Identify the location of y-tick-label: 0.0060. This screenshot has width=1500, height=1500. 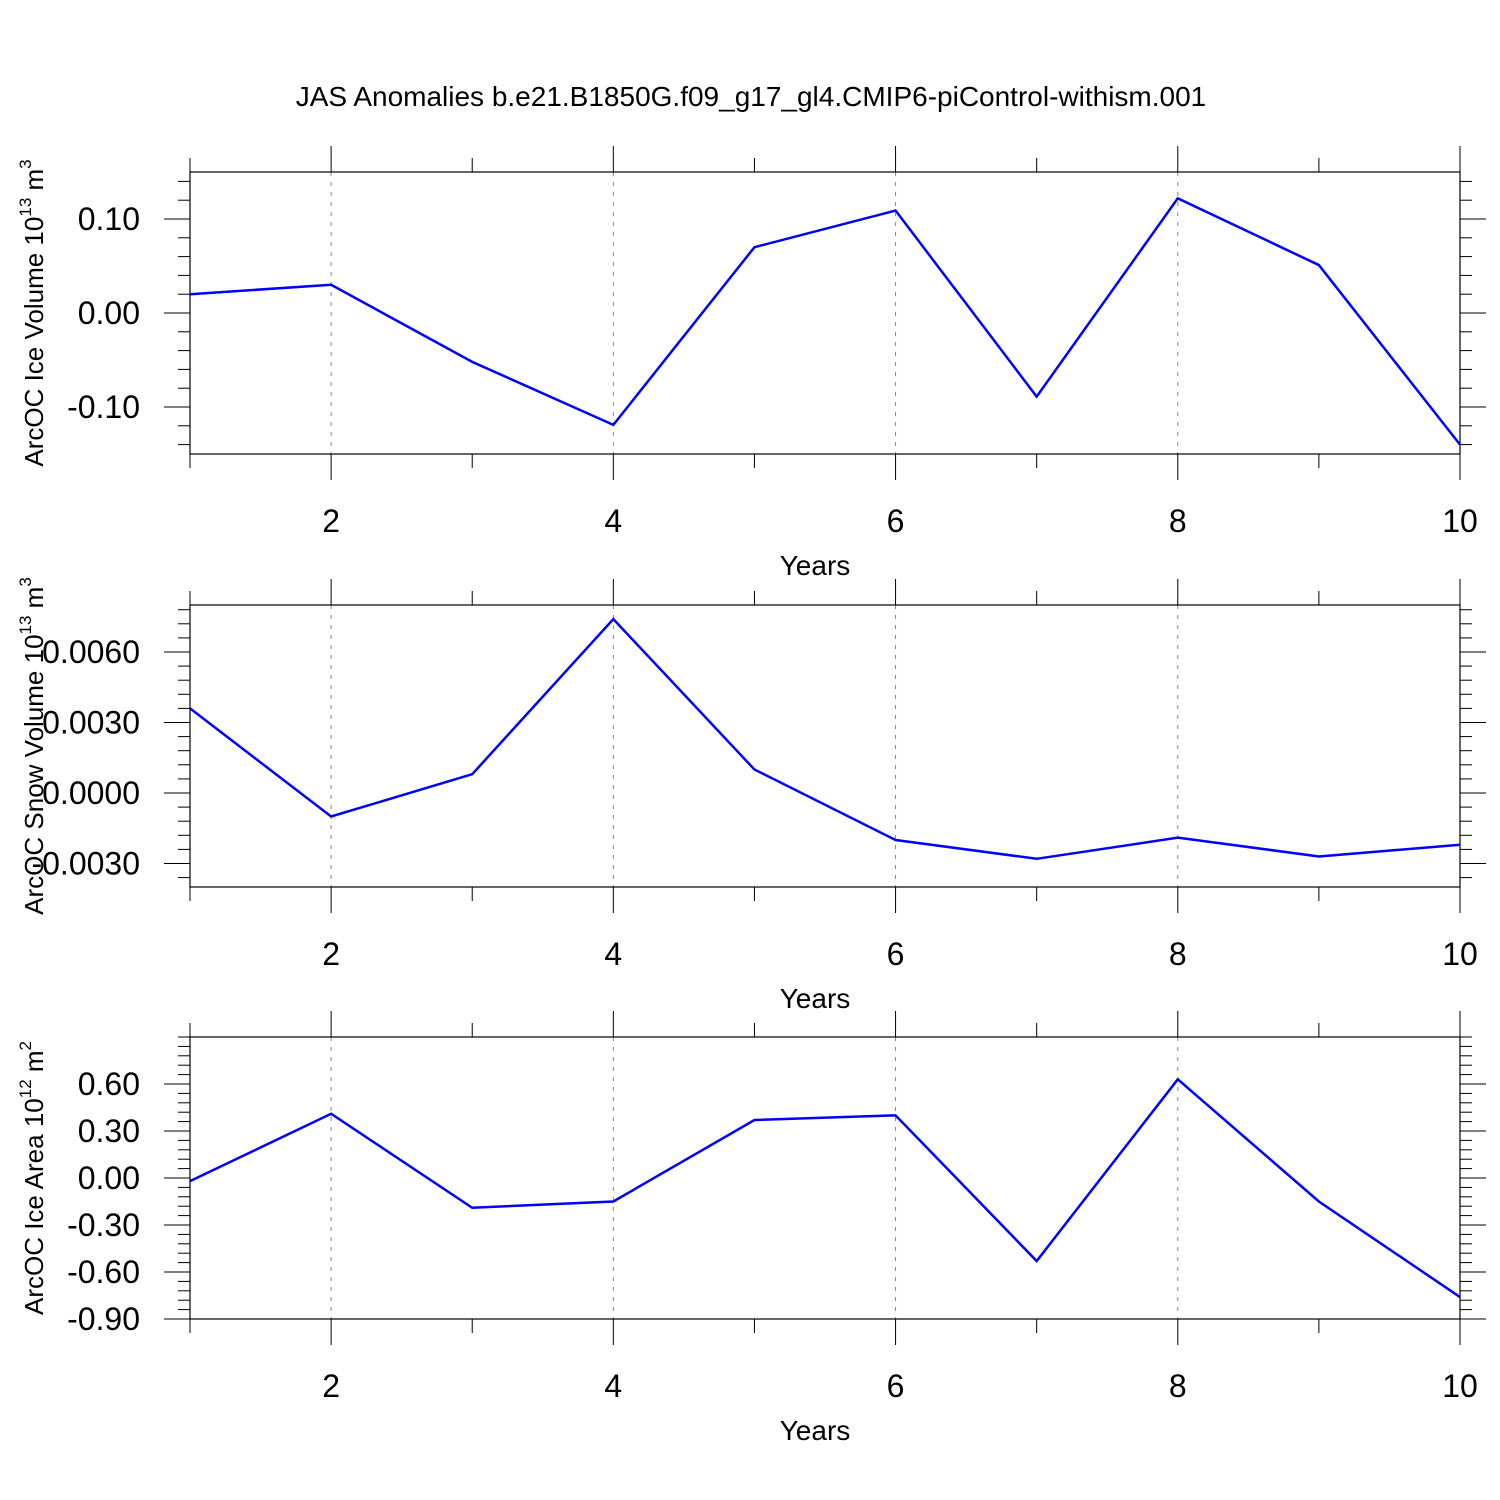
(91, 652).